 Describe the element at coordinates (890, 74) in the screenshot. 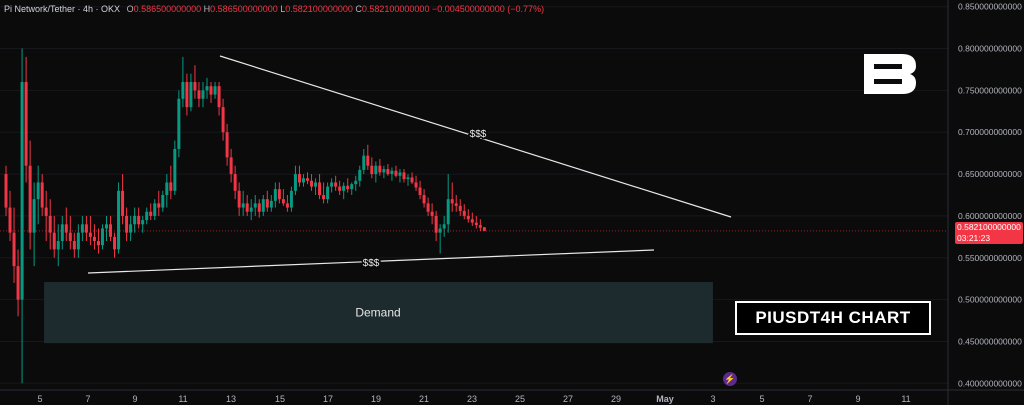

I see `brand-logo-icon` at that location.